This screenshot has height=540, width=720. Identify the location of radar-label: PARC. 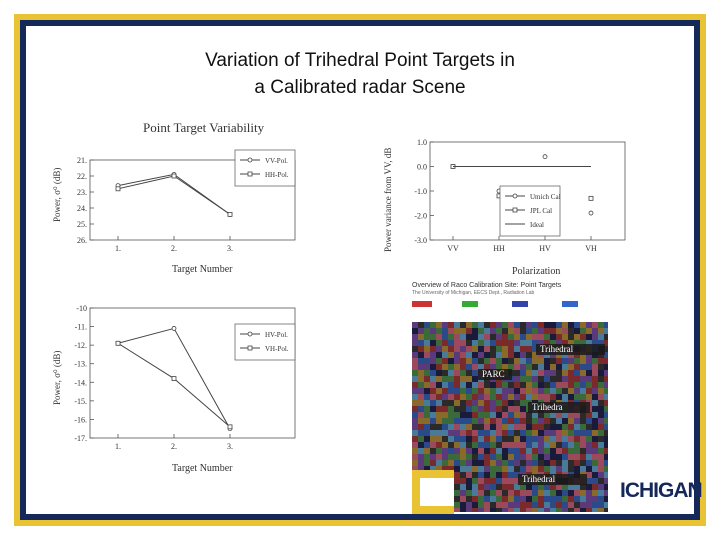
(493, 374).